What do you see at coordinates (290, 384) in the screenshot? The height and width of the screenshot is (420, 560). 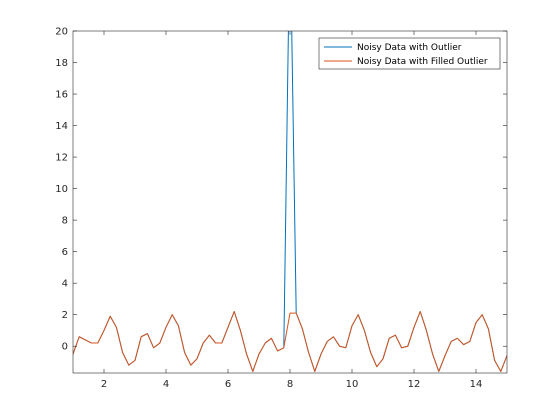 I see `x-tick-label: 8` at bounding box center [290, 384].